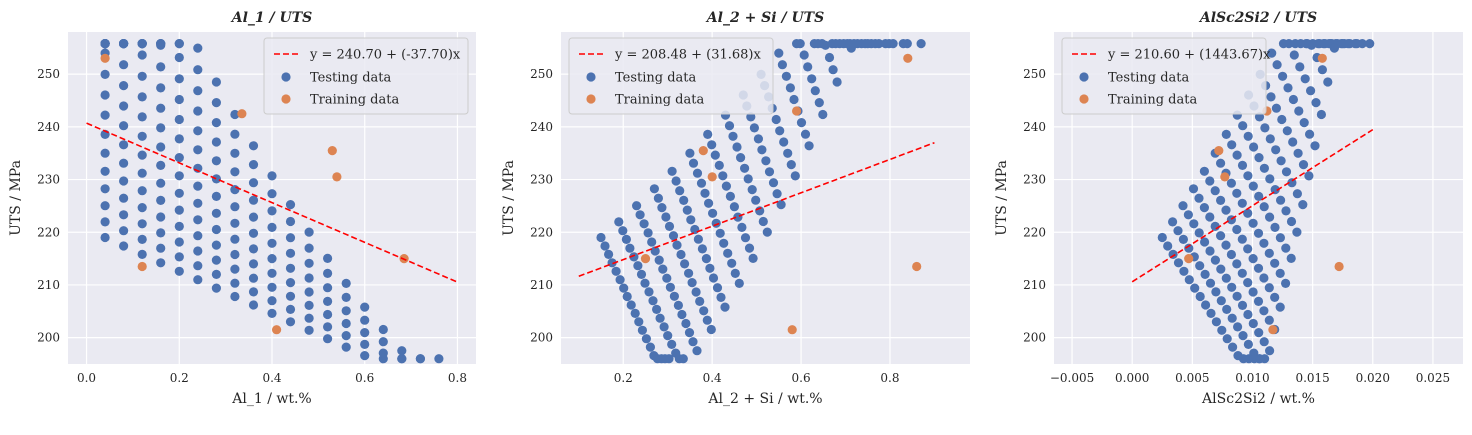  Describe the element at coordinates (541, 180) in the screenshot. I see `y-tick-label: 230` at that location.